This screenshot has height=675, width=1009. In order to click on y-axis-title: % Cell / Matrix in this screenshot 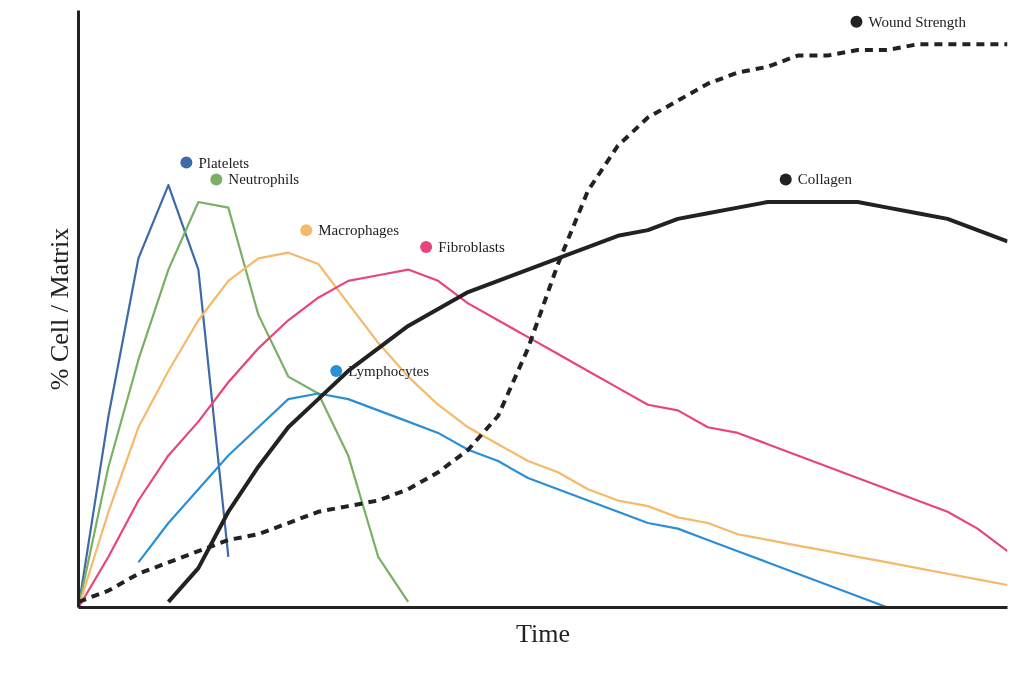, I will do `click(59, 309)`.